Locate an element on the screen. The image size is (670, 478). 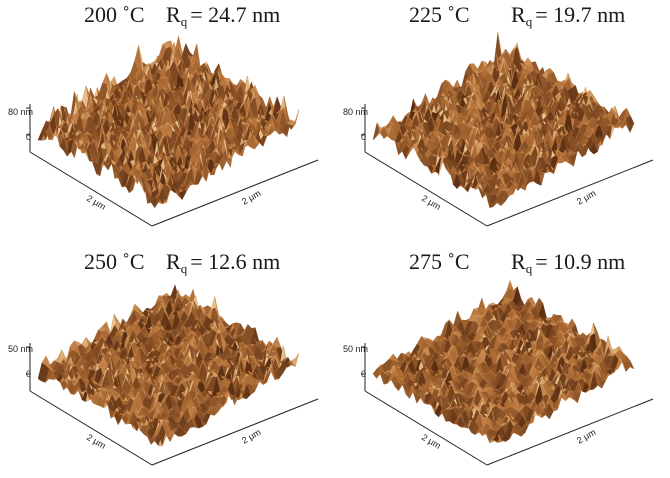
temperature-label: 225 ˚C is located at coordinates (439, 14).